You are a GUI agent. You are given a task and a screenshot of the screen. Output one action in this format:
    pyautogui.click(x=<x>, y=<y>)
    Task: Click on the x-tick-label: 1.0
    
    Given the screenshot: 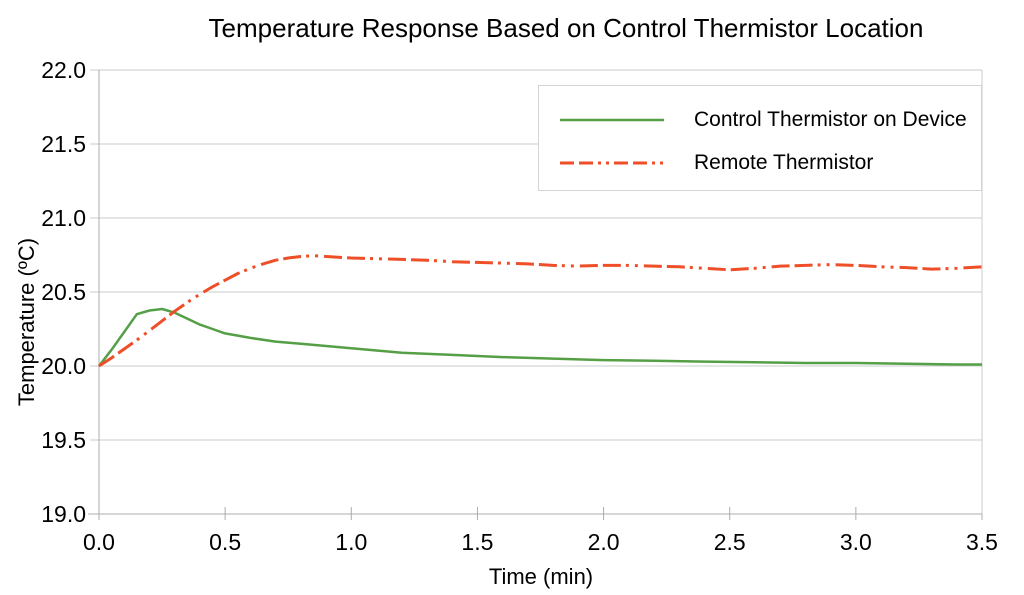 What is the action you would take?
    pyautogui.click(x=351, y=542)
    